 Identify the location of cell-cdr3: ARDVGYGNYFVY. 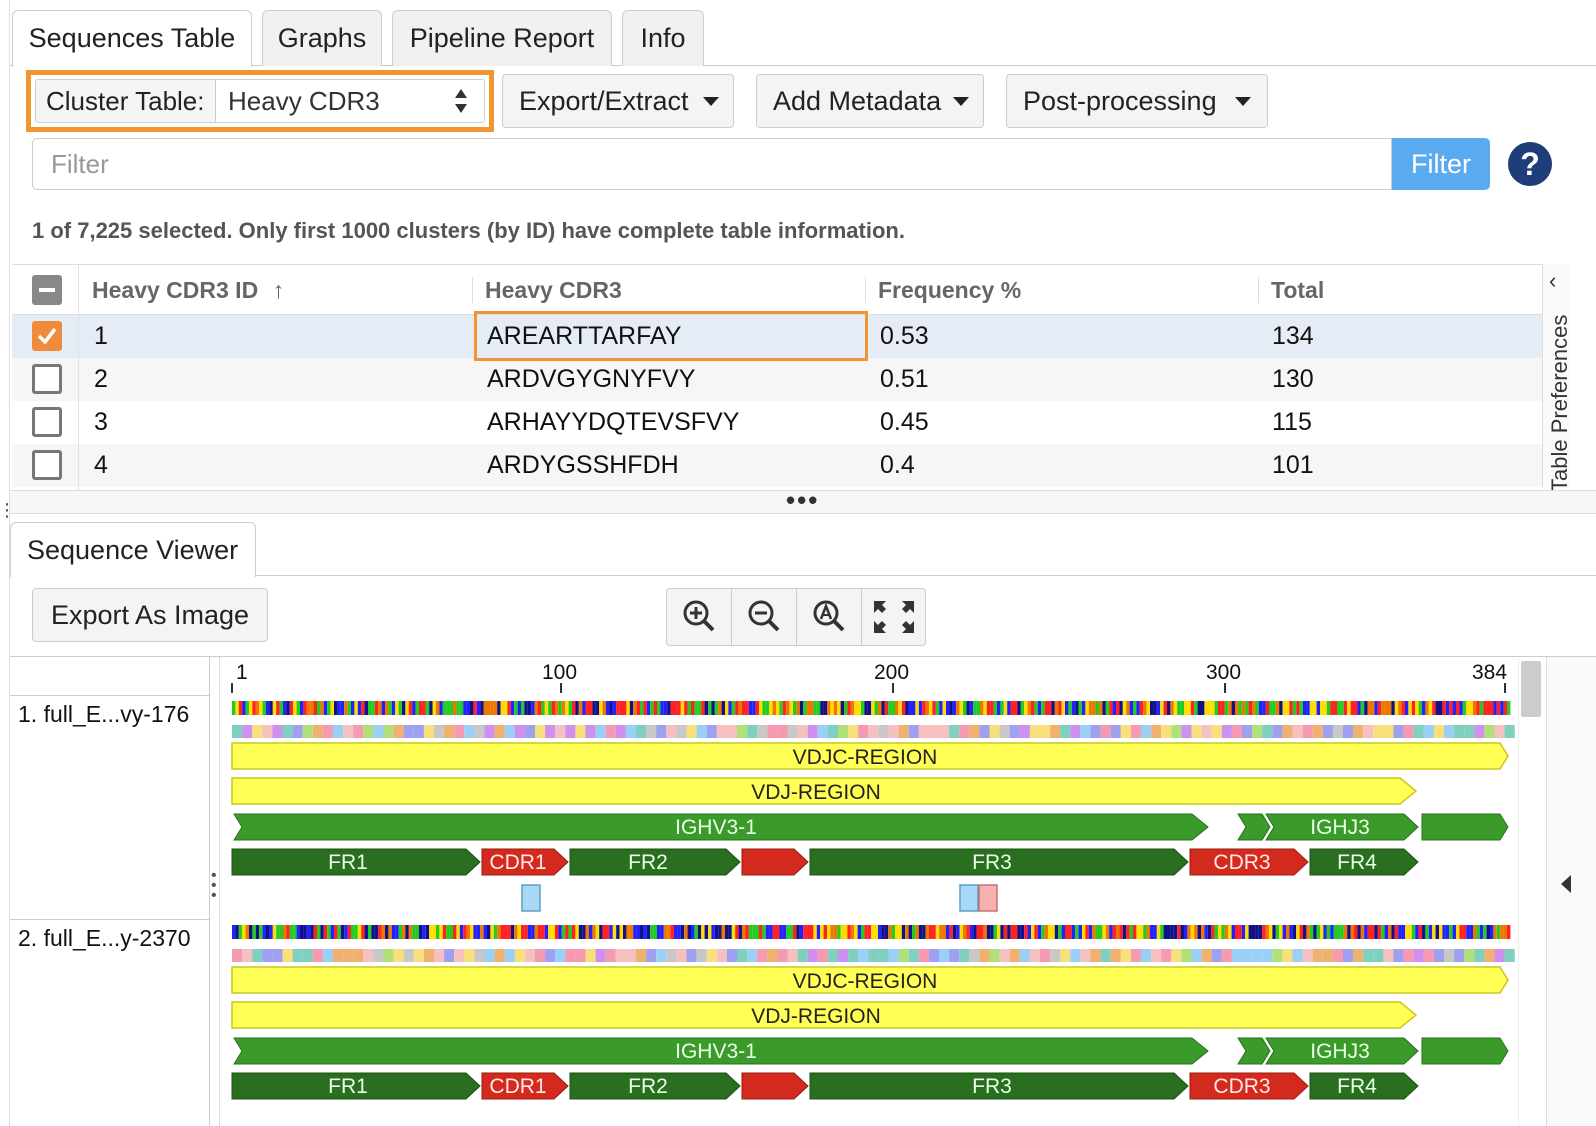
(591, 379).